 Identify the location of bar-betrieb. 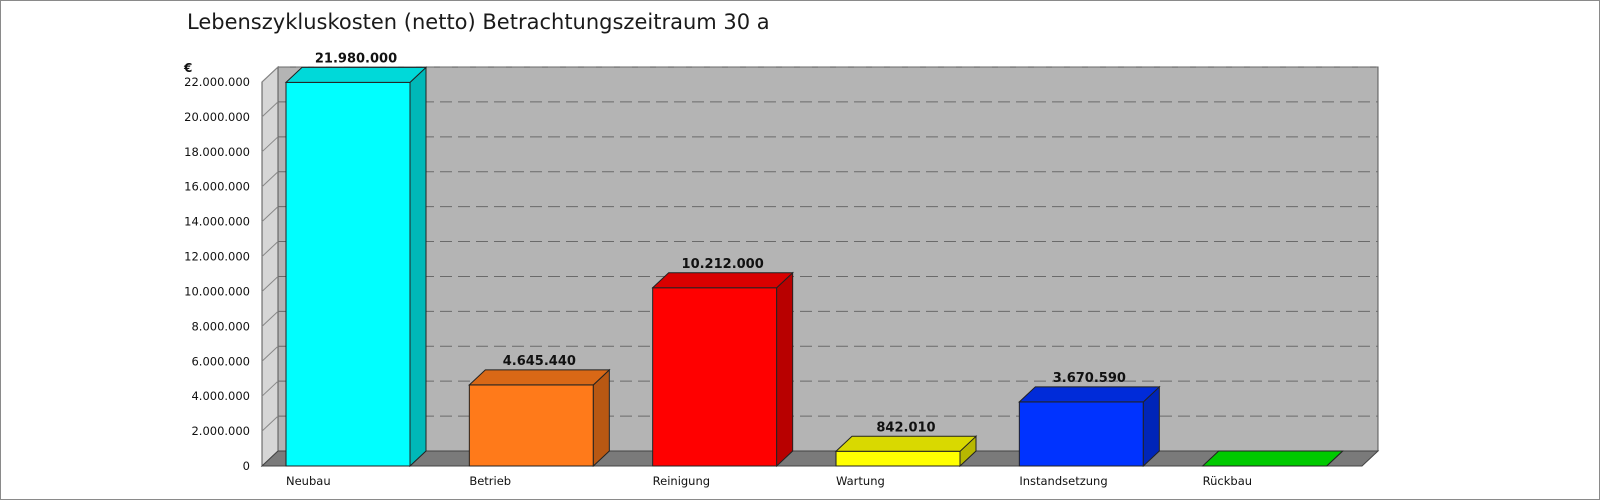
(531, 425).